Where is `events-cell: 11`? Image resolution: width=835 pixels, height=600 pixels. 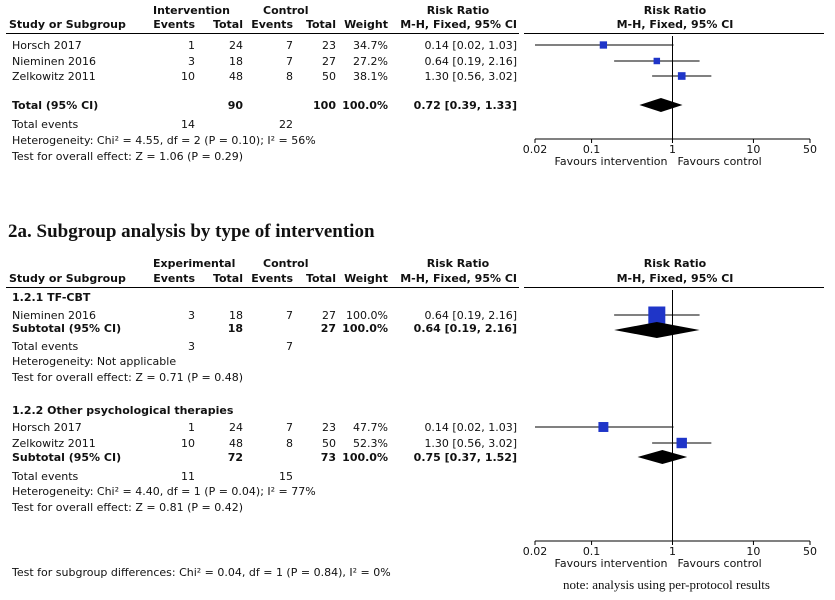
events-cell: 11 is located at coordinates (188, 476).